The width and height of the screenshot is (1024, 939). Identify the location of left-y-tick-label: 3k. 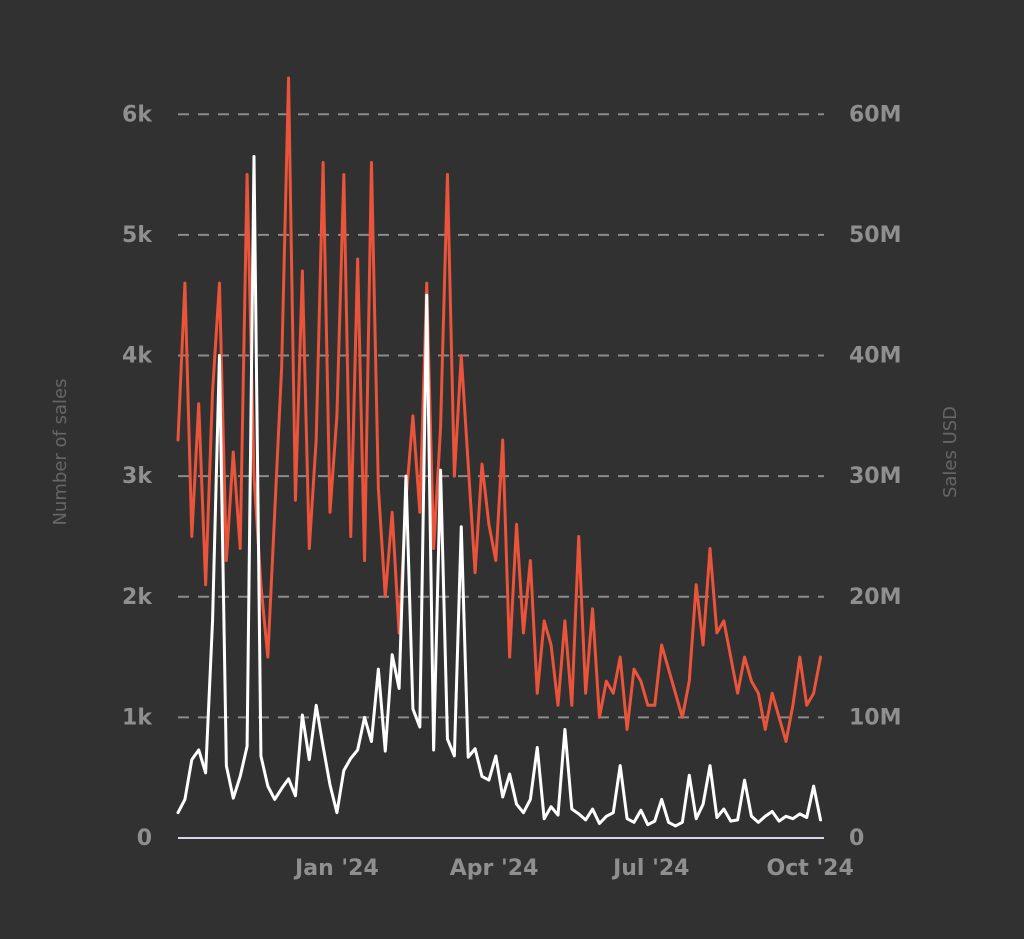
(137, 476).